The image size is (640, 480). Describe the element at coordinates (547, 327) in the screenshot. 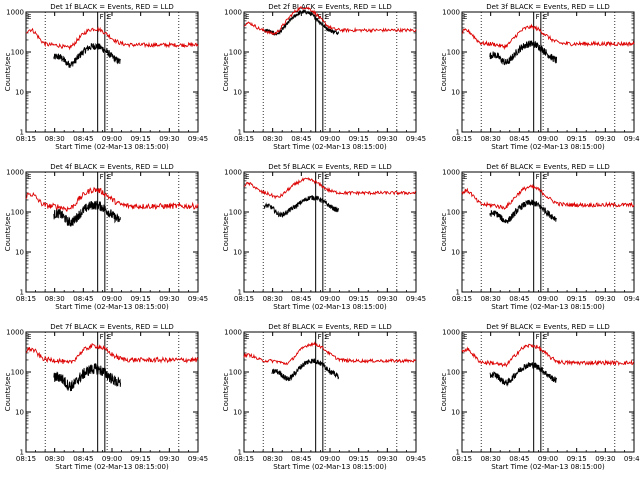

I see `panel-title: Det 9f BLACK = Events, RED = LLD` at that location.